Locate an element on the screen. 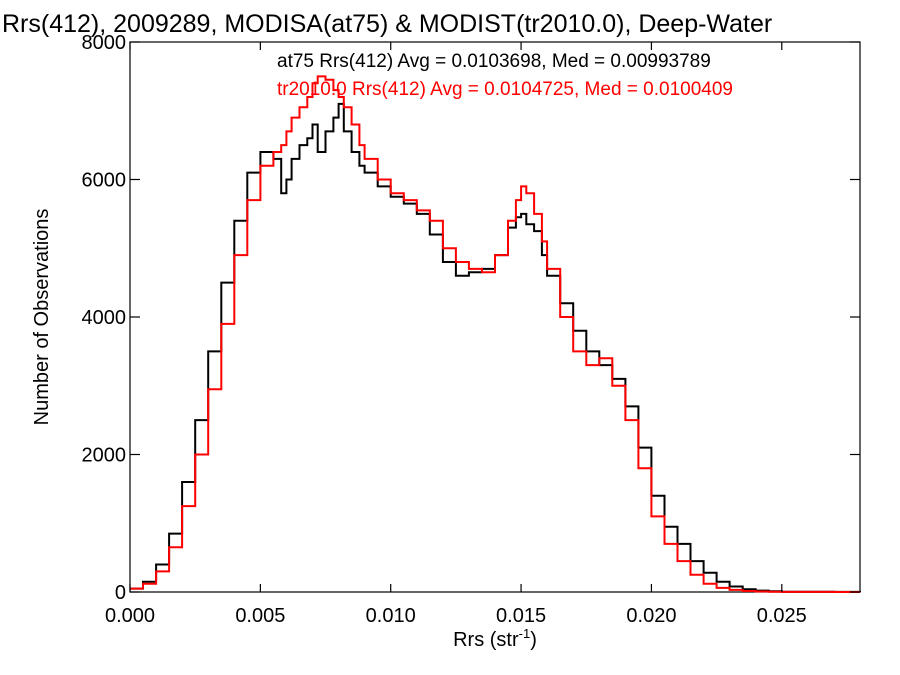 The height and width of the screenshot is (675, 900). y-axis-label: Number of Observations is located at coordinates (42, 317).